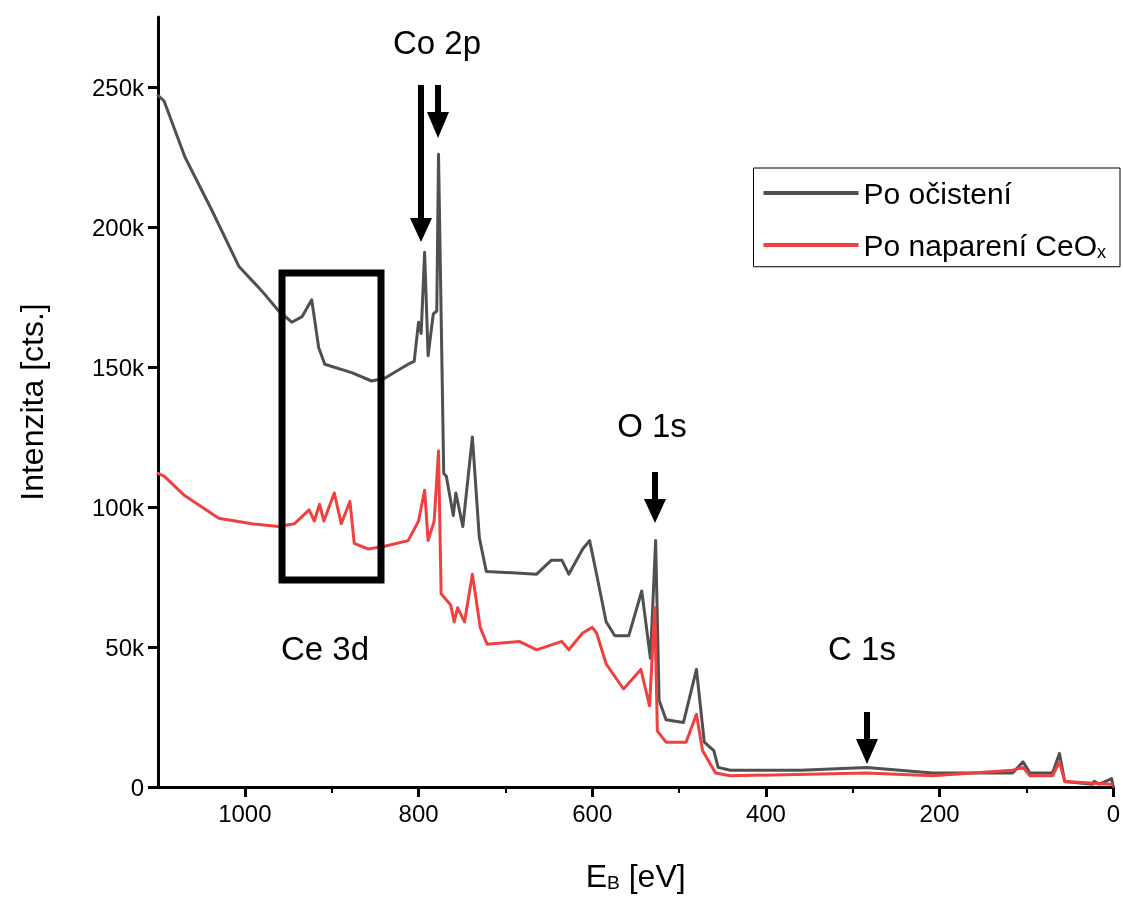 The height and width of the screenshot is (908, 1123). What do you see at coordinates (118, 367) in the screenshot?
I see `y-tick-label: 150k` at bounding box center [118, 367].